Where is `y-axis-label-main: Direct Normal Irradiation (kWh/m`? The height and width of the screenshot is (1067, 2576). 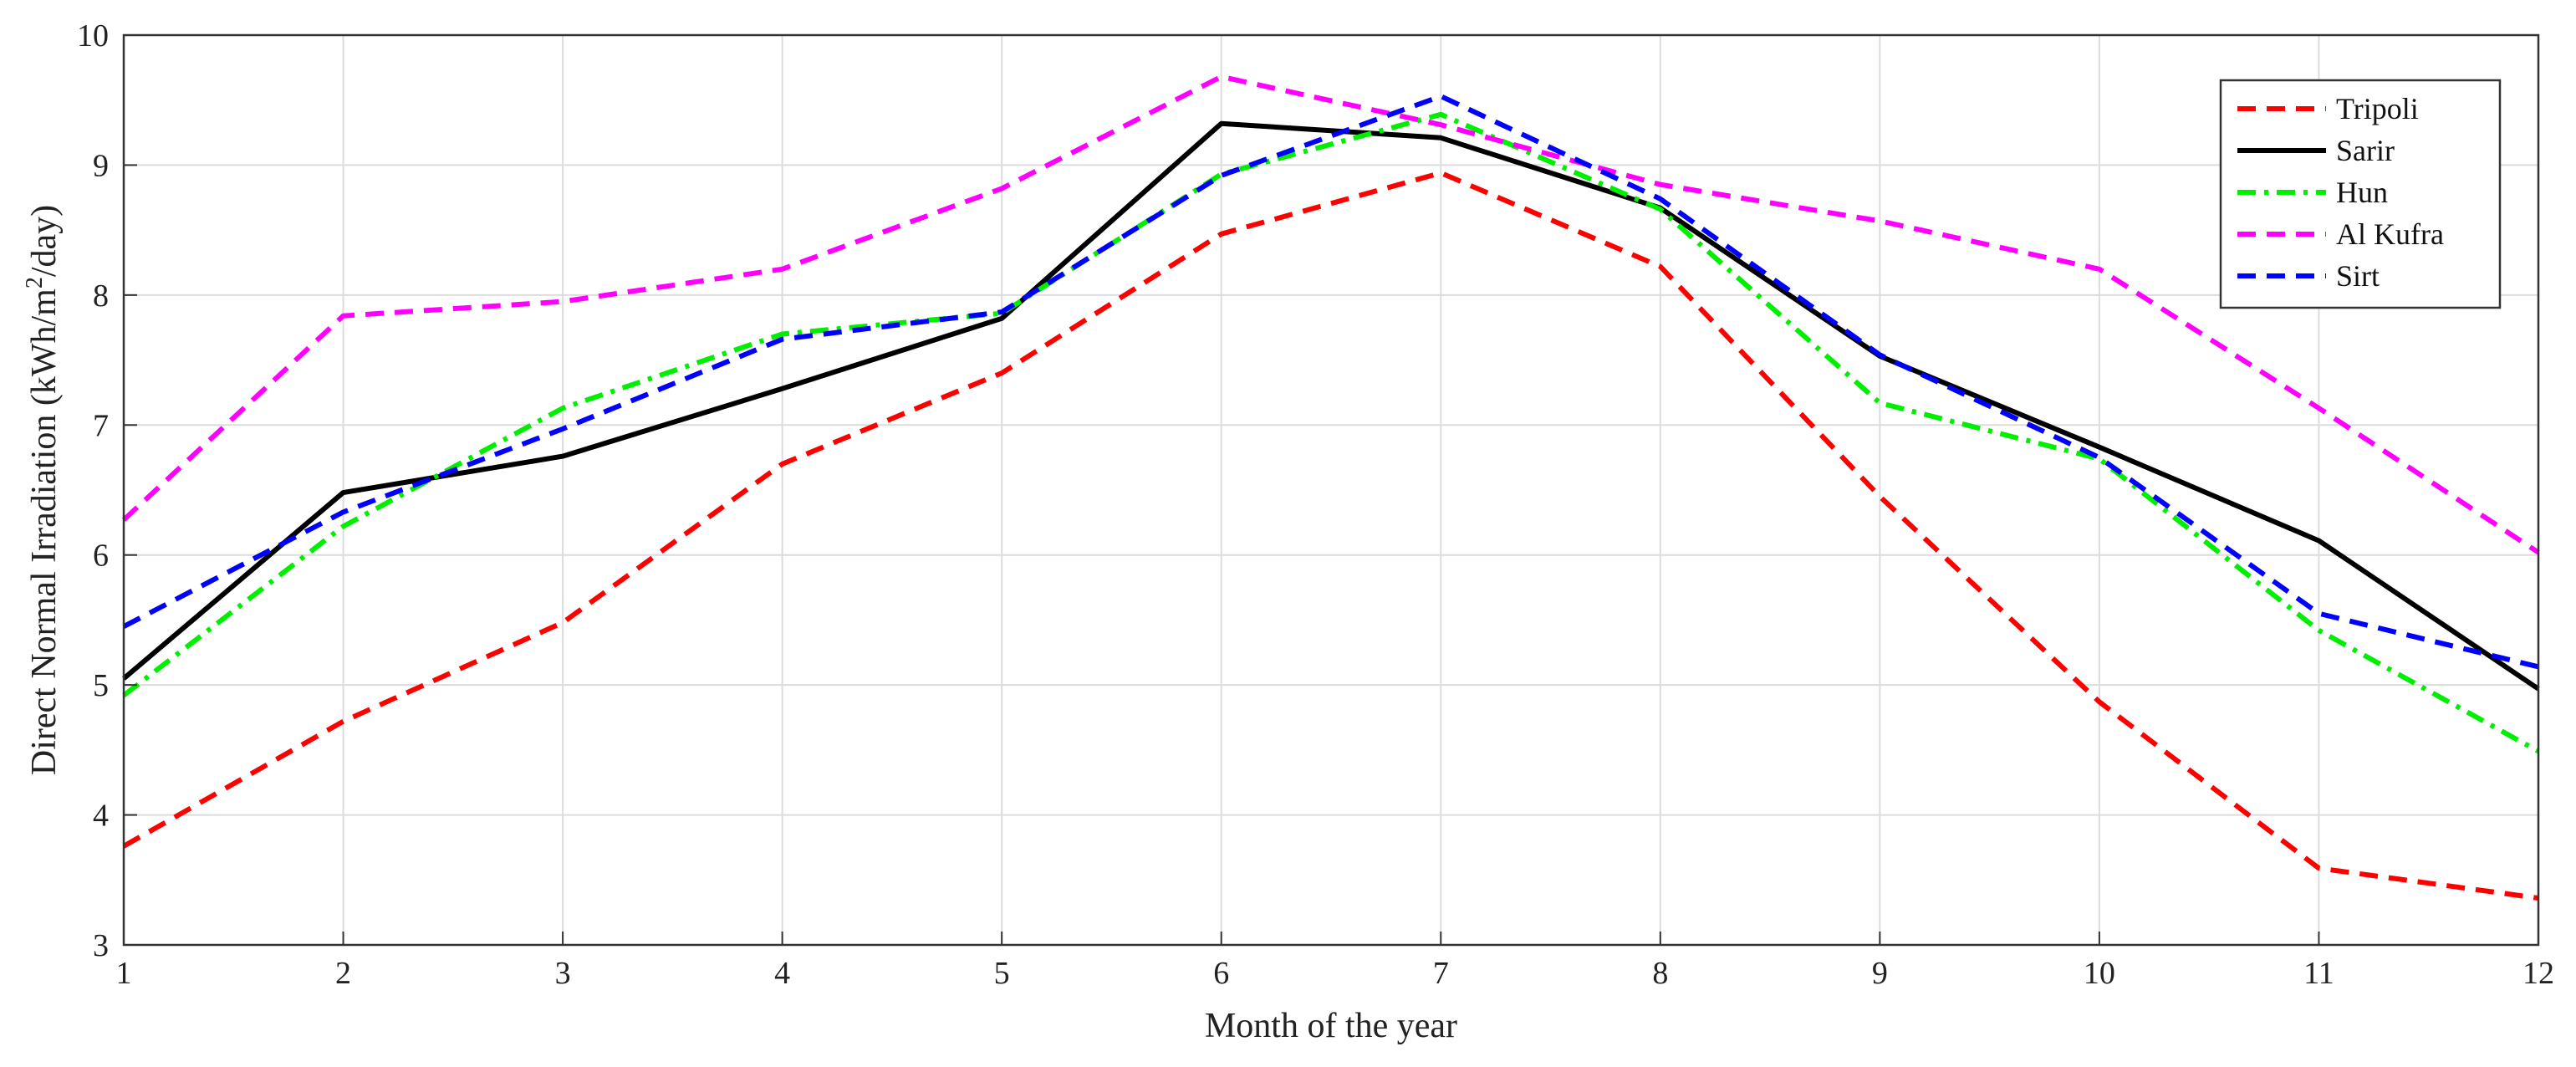
y-axis-label-main: Direct Normal Irradiation (kWh/m is located at coordinates (44, 531).